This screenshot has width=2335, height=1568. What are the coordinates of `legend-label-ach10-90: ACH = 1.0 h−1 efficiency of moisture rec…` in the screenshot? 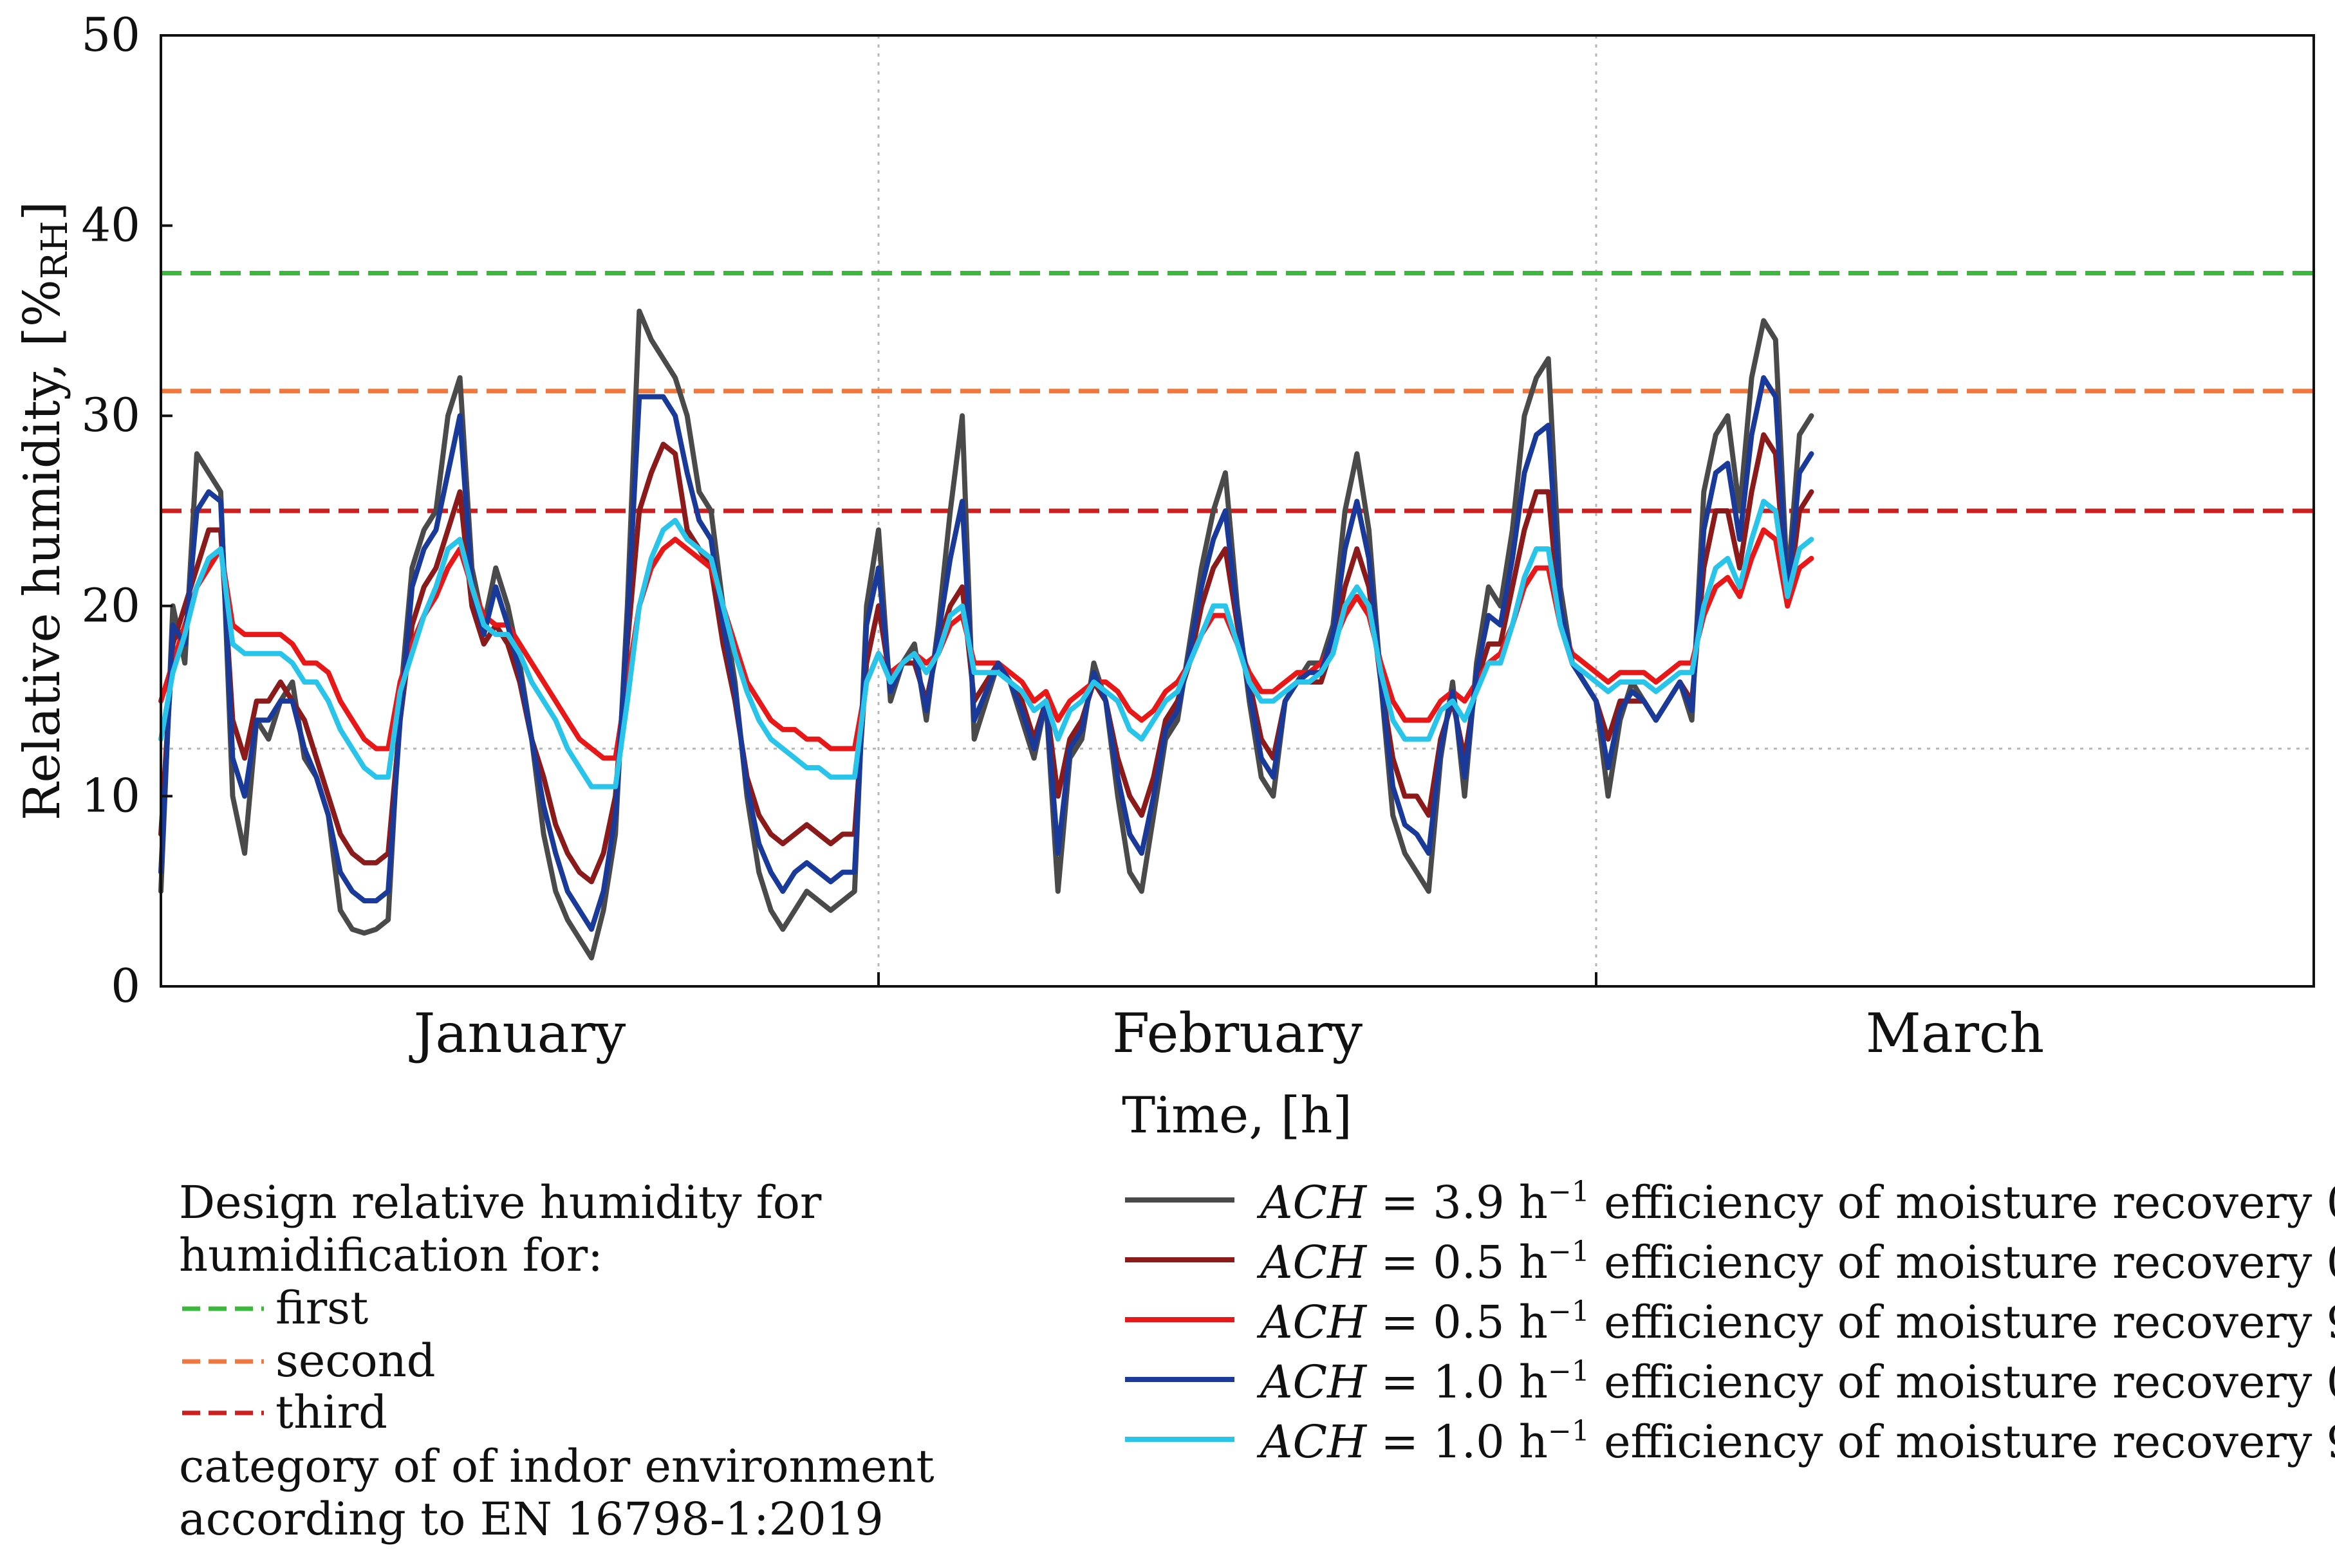 It's located at (1795, 1442).